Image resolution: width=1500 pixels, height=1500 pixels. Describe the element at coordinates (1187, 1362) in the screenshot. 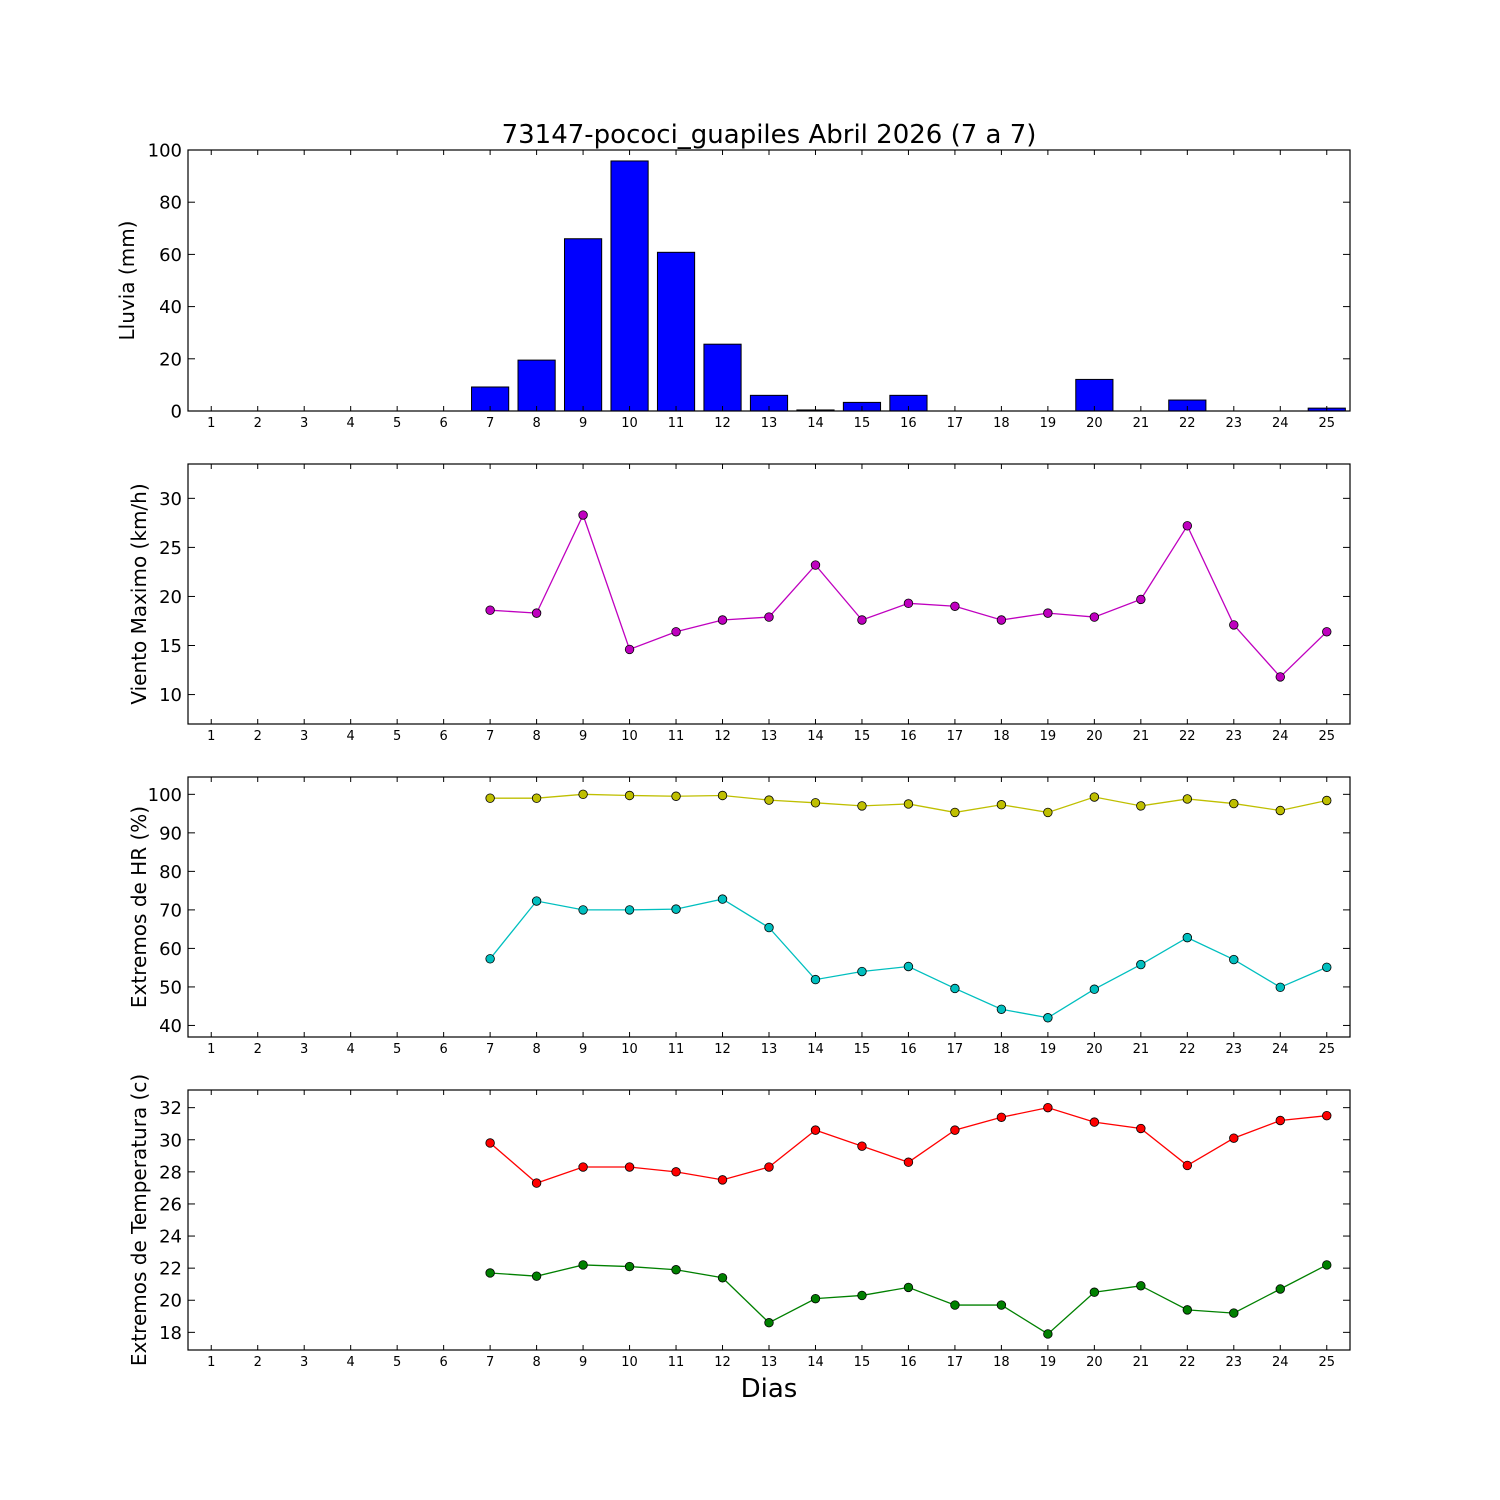

I see `panel-4-xtick-label-22: 22` at that location.